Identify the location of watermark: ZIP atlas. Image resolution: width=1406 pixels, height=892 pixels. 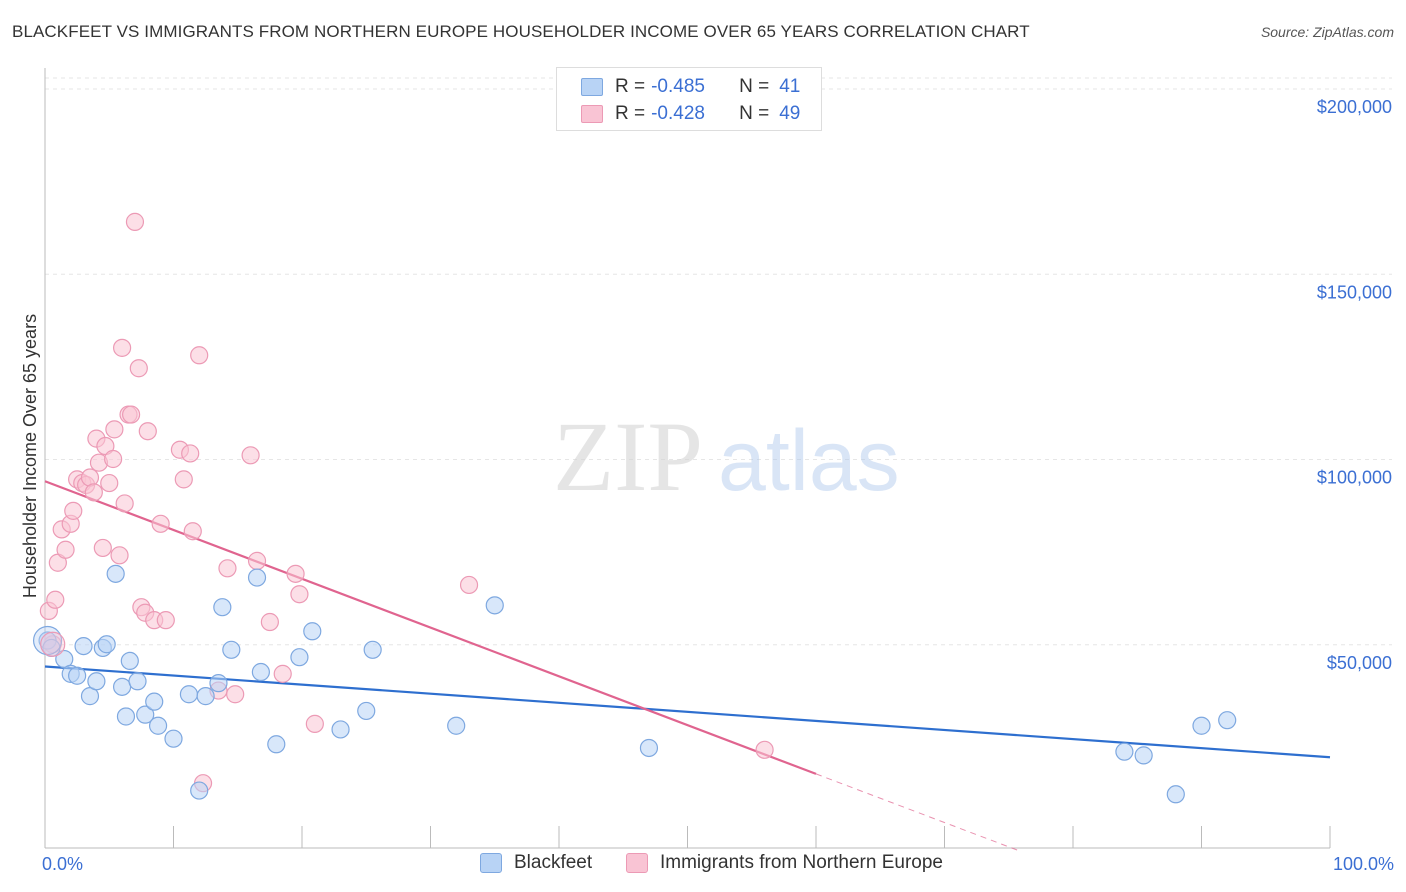
(726, 456).